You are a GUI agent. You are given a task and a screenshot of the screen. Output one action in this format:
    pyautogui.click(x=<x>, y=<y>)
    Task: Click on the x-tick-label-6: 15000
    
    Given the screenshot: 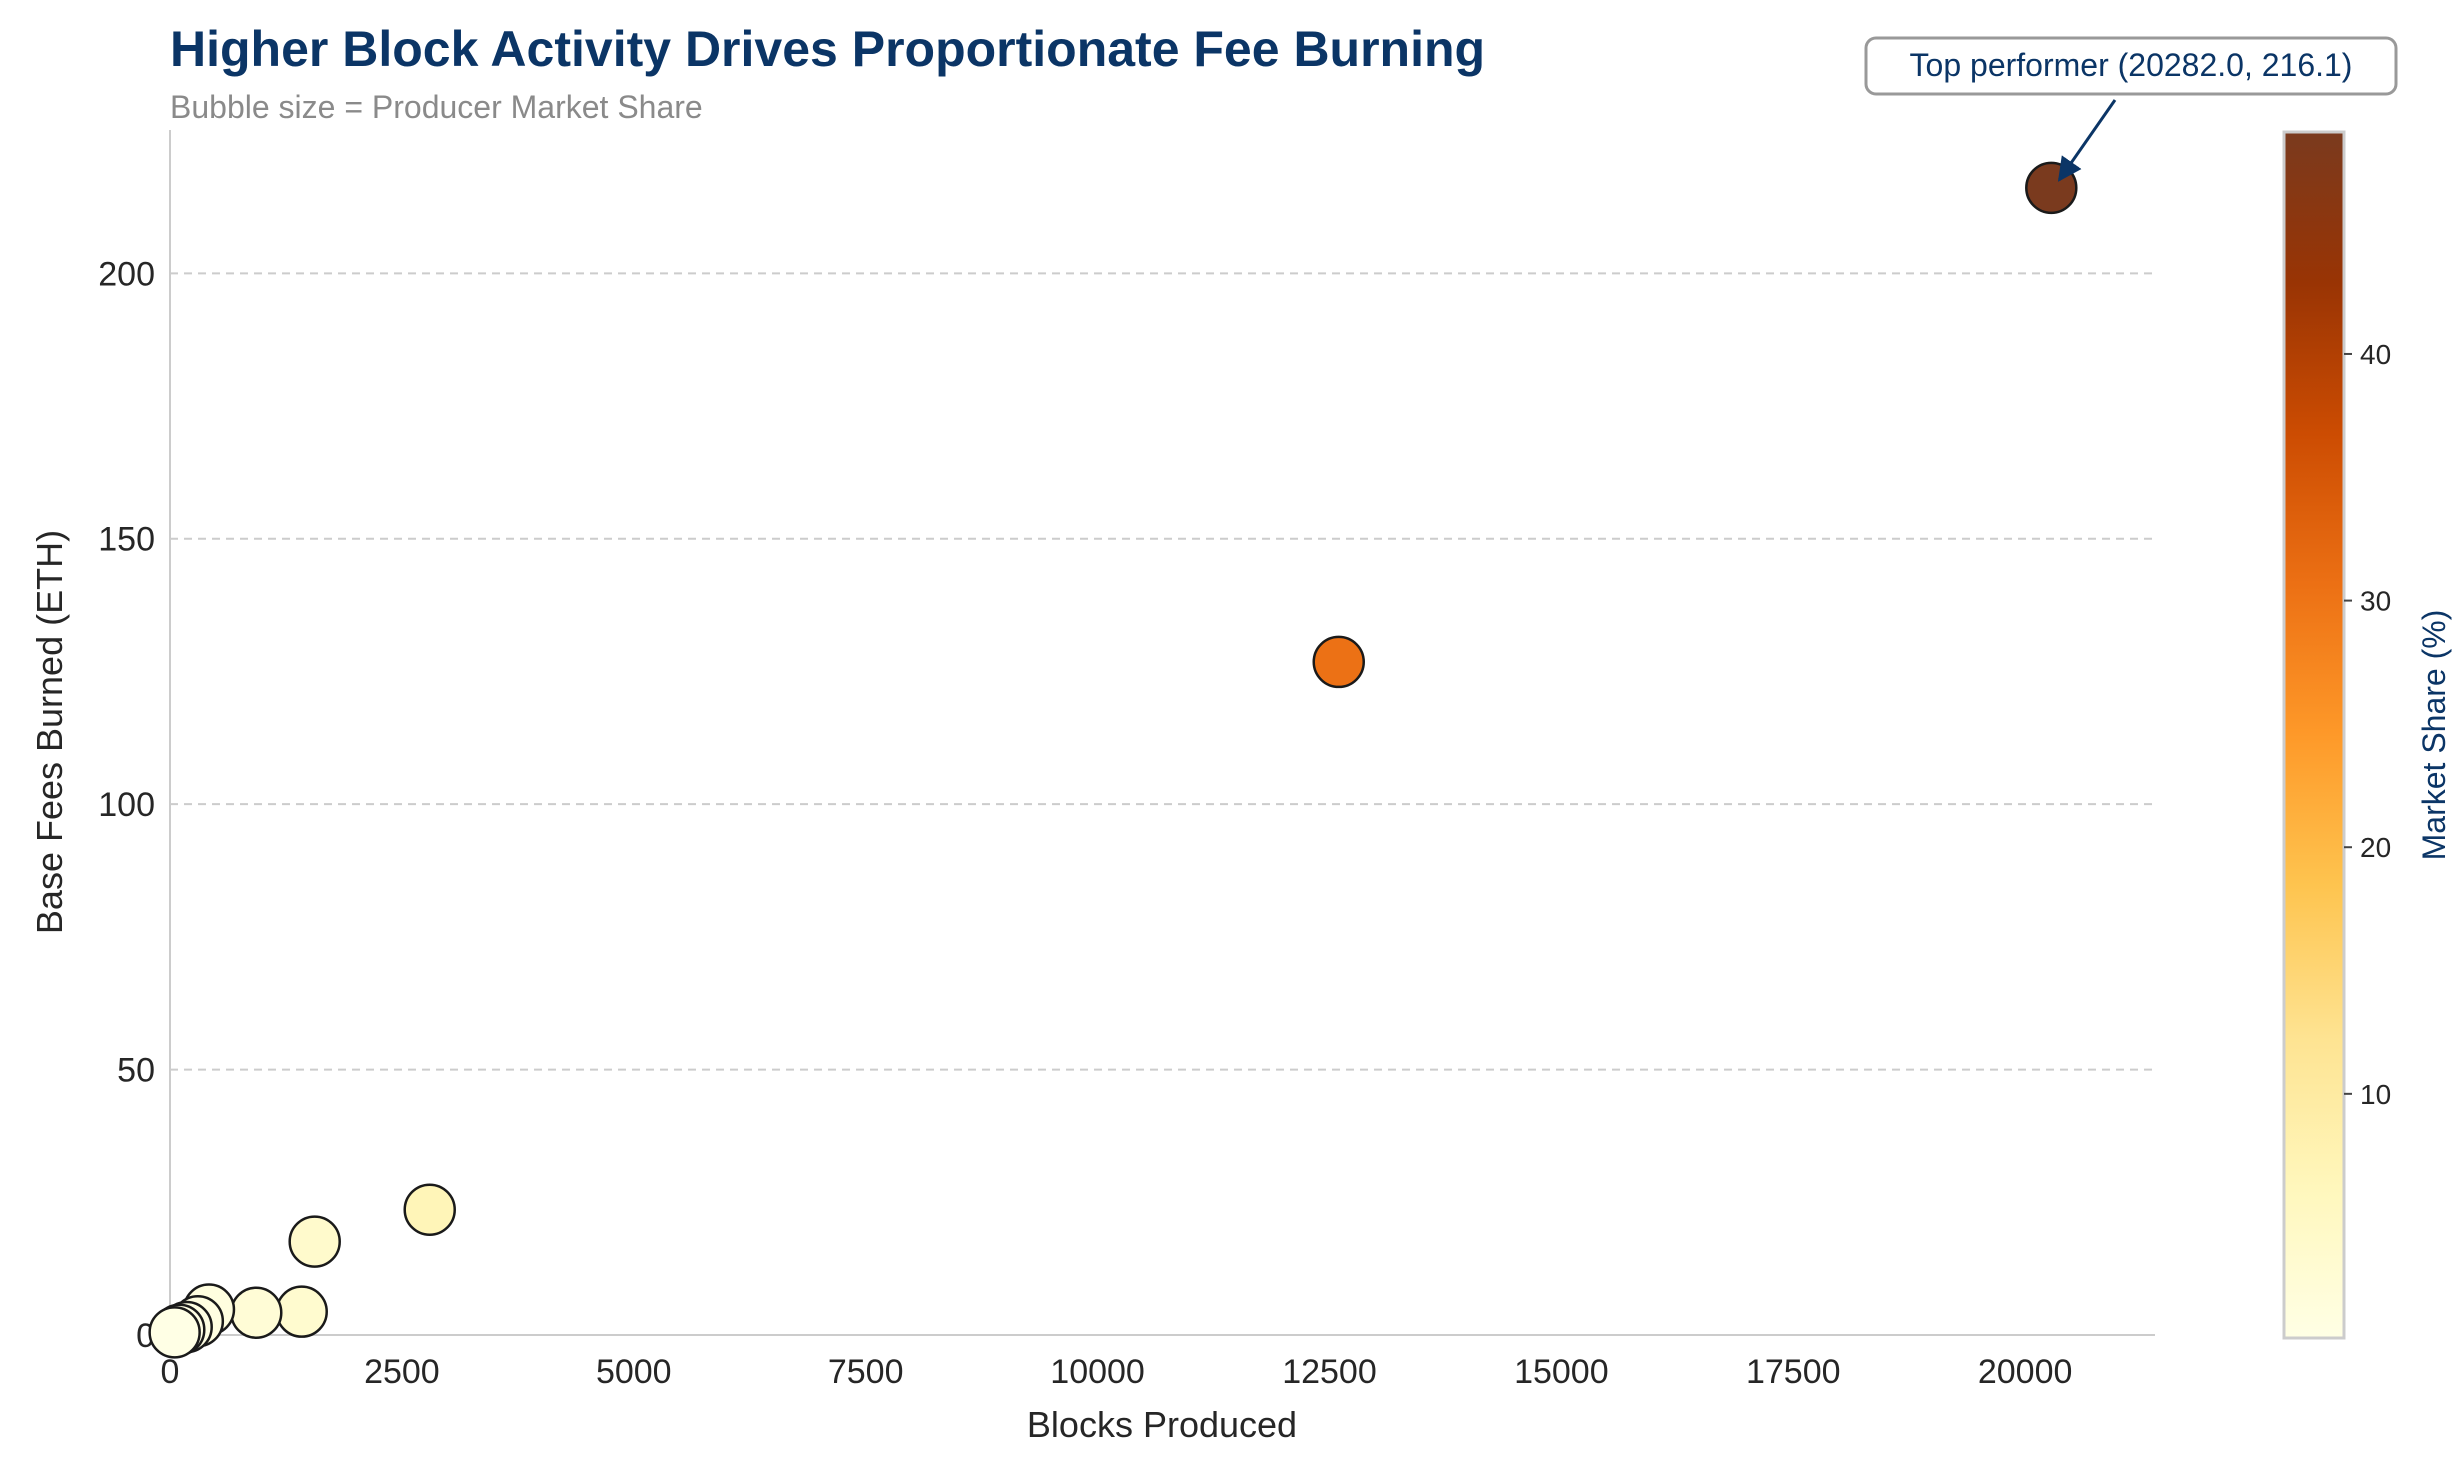 What is the action you would take?
    pyautogui.click(x=1561, y=1372)
    